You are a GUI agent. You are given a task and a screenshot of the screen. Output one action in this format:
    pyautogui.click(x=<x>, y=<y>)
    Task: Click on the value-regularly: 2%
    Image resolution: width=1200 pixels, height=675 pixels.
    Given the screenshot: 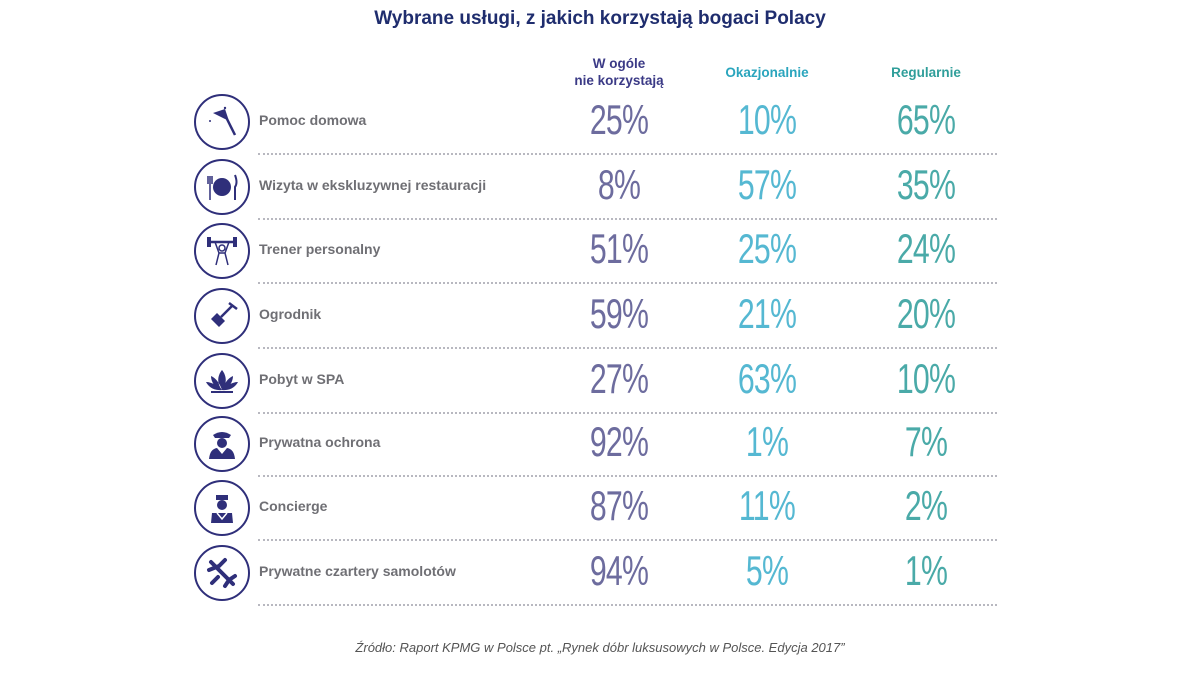 What is the action you would take?
    pyautogui.click(x=926, y=505)
    